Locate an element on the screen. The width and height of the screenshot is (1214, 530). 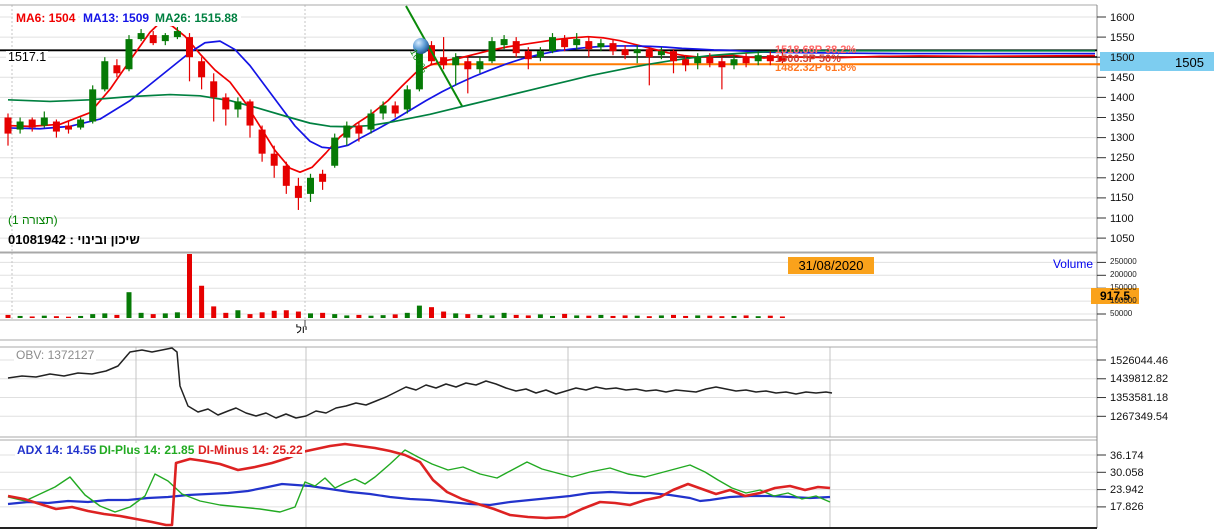
obv-axis-tick: 1526044.46 is located at coordinates (1139, 360).